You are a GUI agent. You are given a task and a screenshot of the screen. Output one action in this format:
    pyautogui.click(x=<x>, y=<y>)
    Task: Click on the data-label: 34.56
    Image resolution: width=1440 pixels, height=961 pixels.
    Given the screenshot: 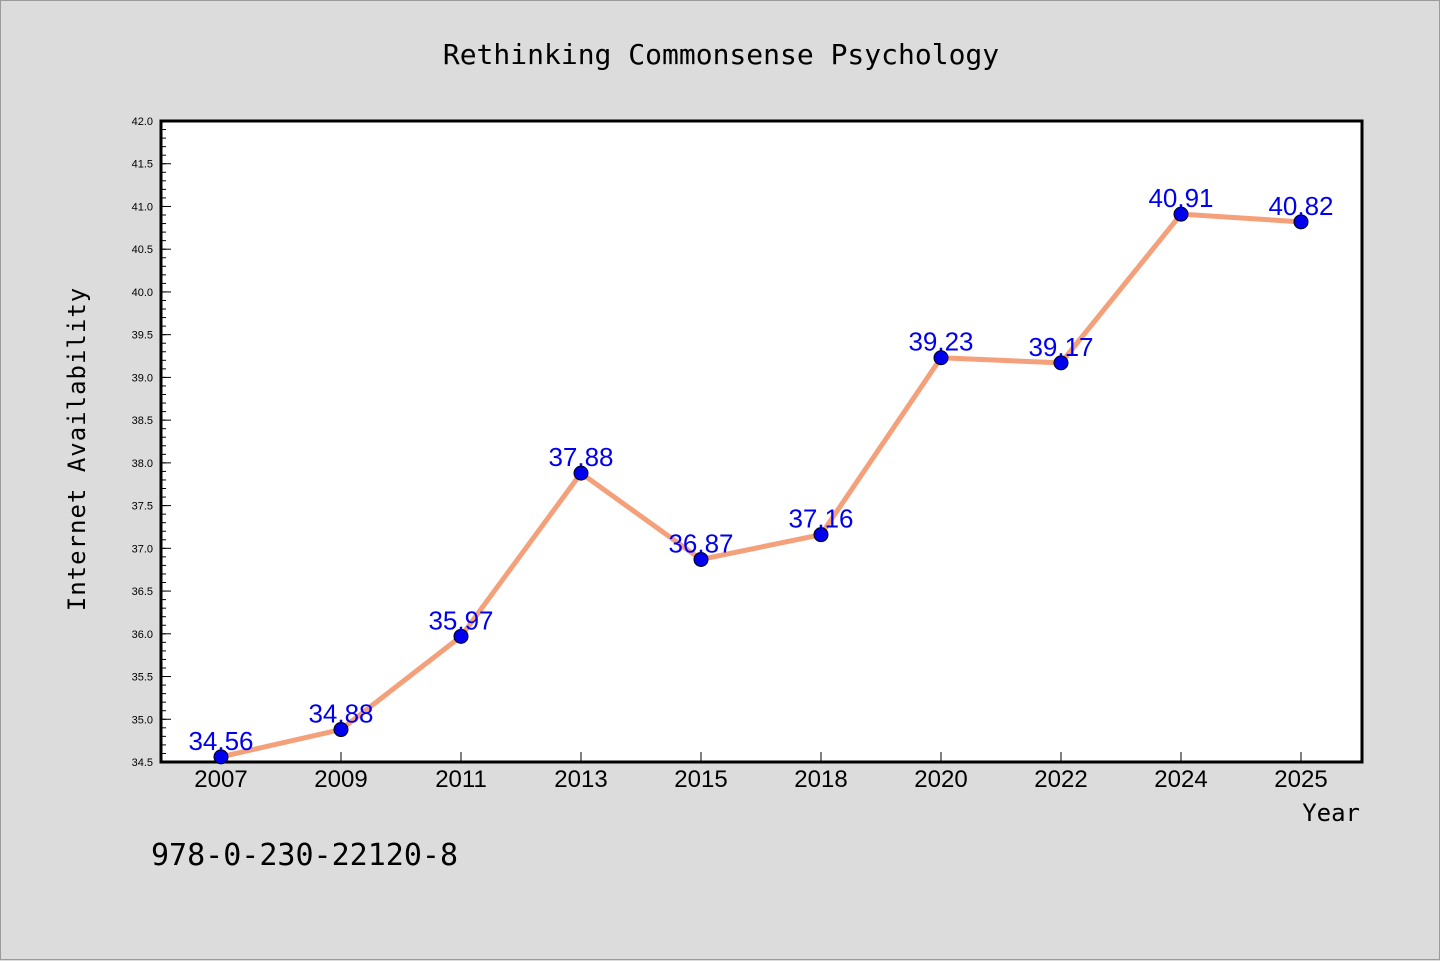 What is the action you would take?
    pyautogui.click(x=220, y=741)
    